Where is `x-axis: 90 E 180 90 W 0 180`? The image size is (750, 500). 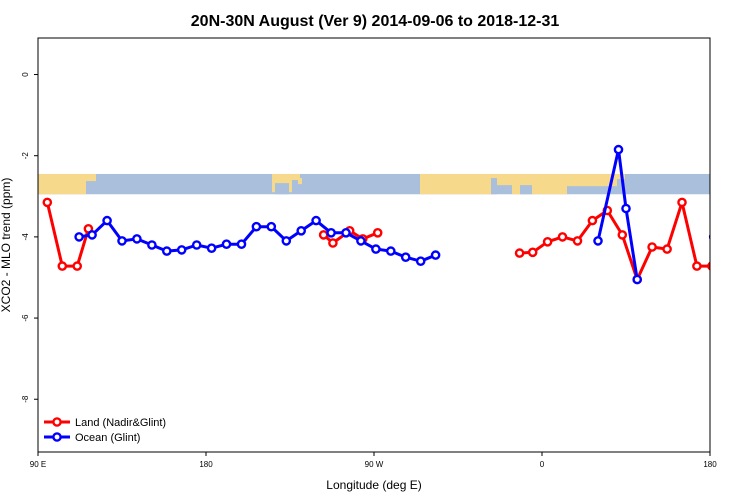 x-axis: 90 E 180 90 W 0 180 is located at coordinates (373, 460).